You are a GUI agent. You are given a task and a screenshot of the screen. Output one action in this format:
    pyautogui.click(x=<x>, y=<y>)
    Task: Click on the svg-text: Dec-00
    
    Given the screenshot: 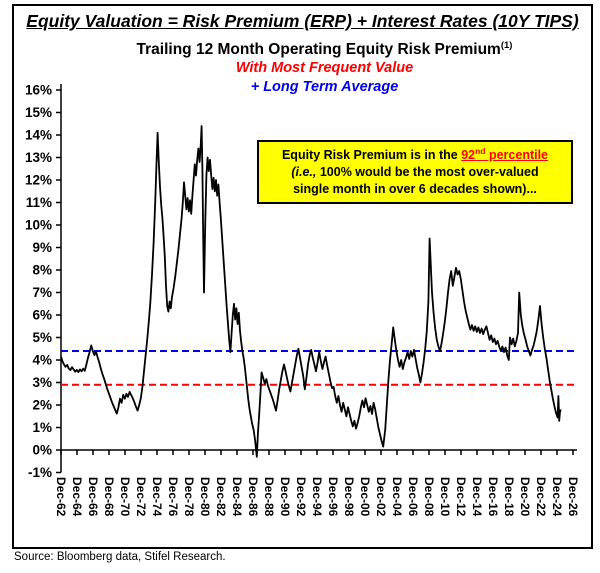 What is the action you would take?
    pyautogui.click(x=365, y=497)
    